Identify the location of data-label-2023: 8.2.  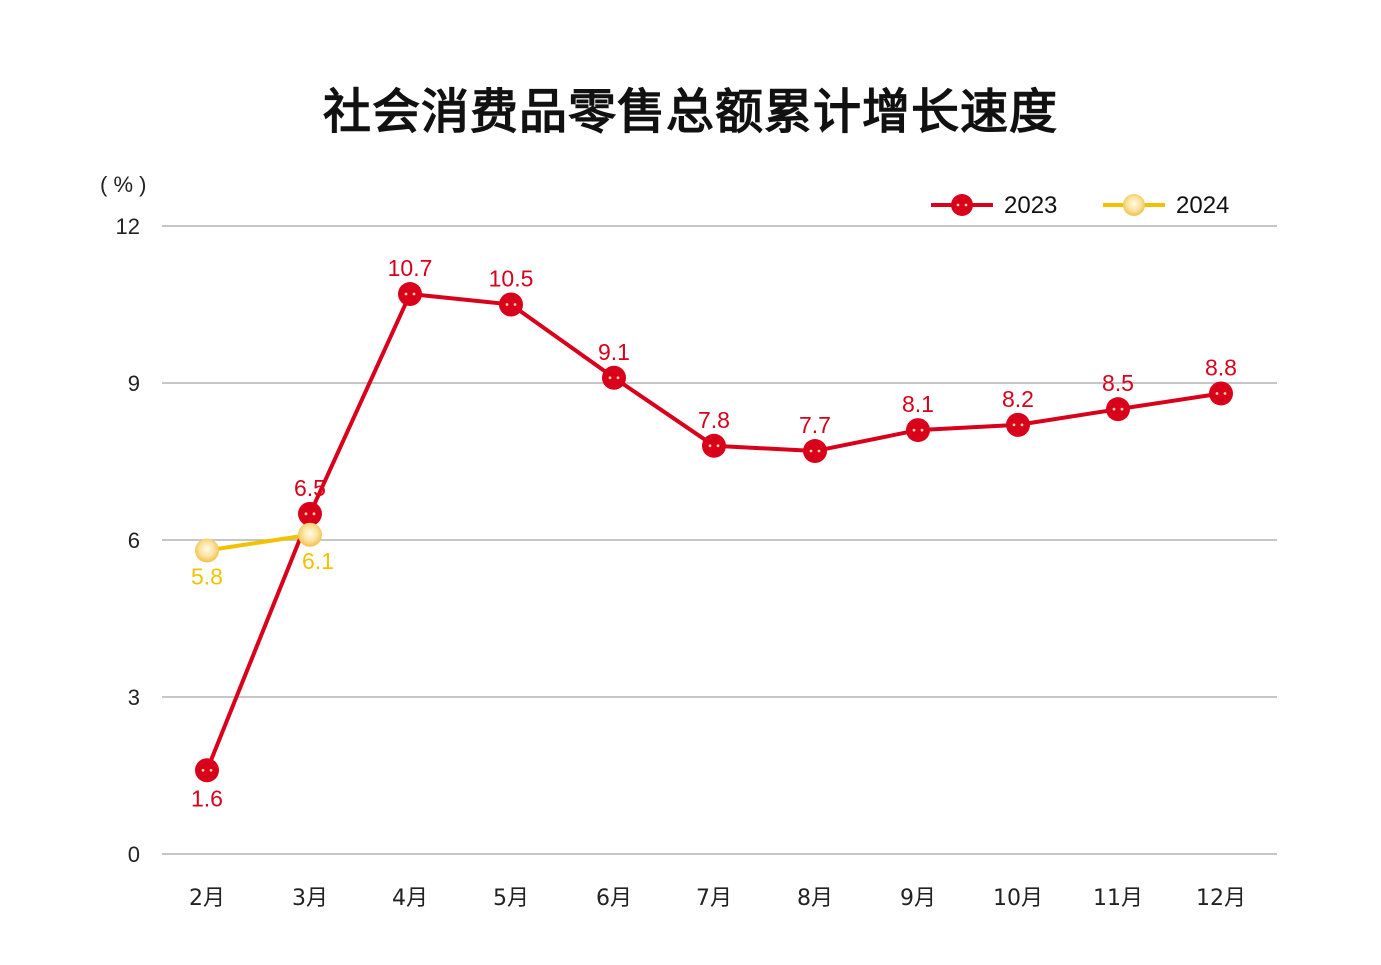
(1018, 399).